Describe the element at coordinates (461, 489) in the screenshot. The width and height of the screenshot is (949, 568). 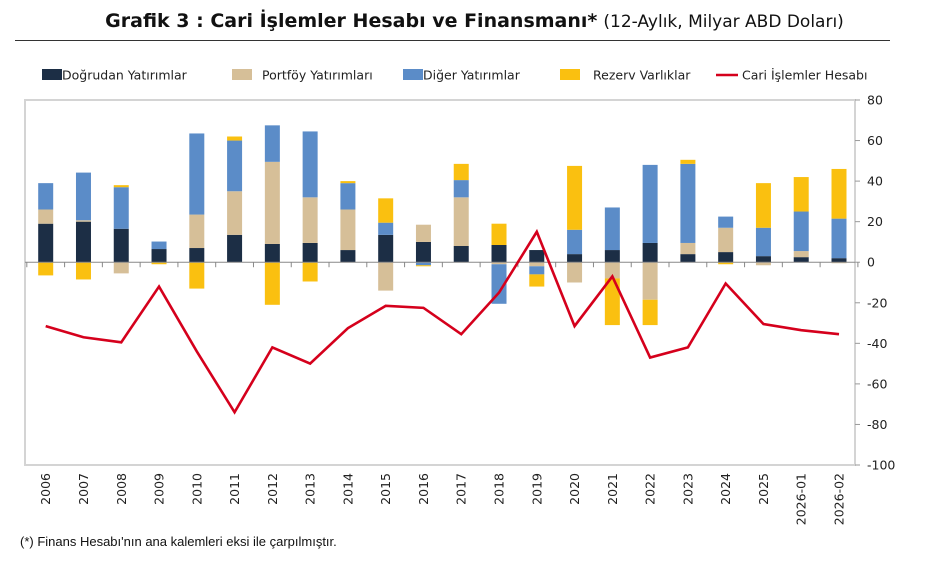
I see `x-tick-label: 2017` at that location.